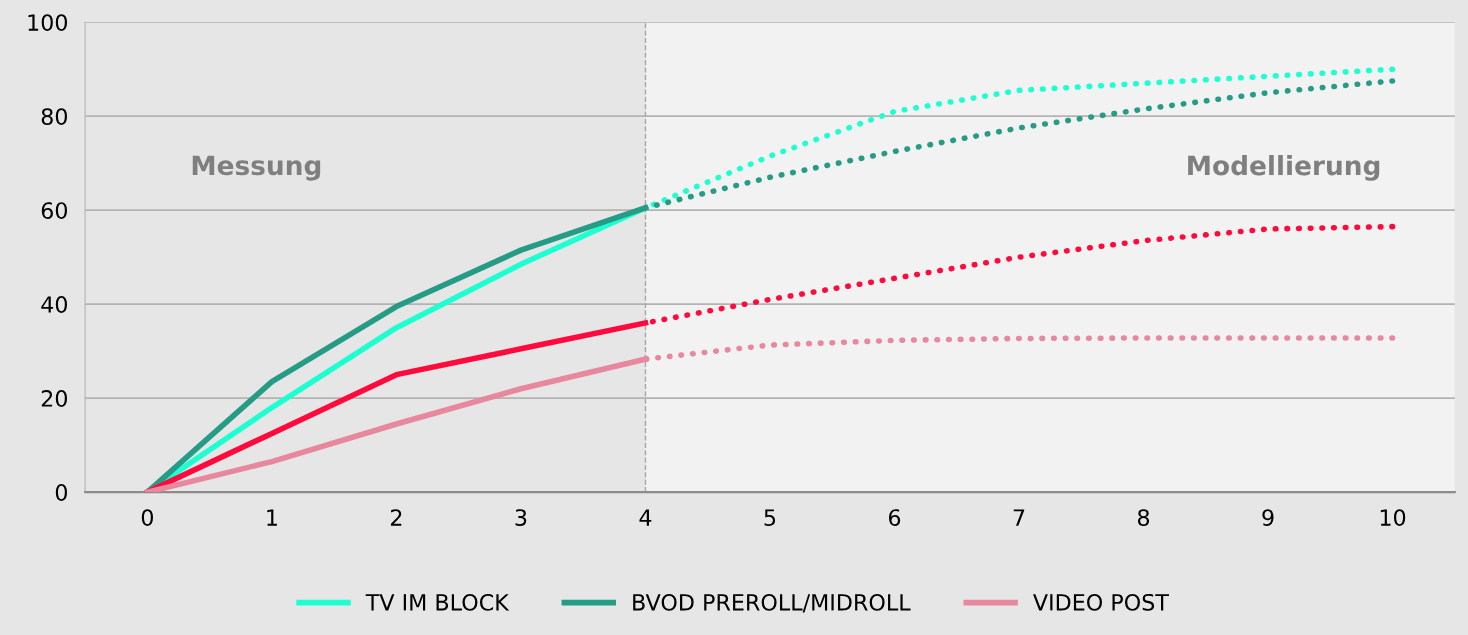 Image resolution: width=1468 pixels, height=635 pixels. Describe the element at coordinates (54, 210) in the screenshot. I see `y-tick-label: 60` at that location.